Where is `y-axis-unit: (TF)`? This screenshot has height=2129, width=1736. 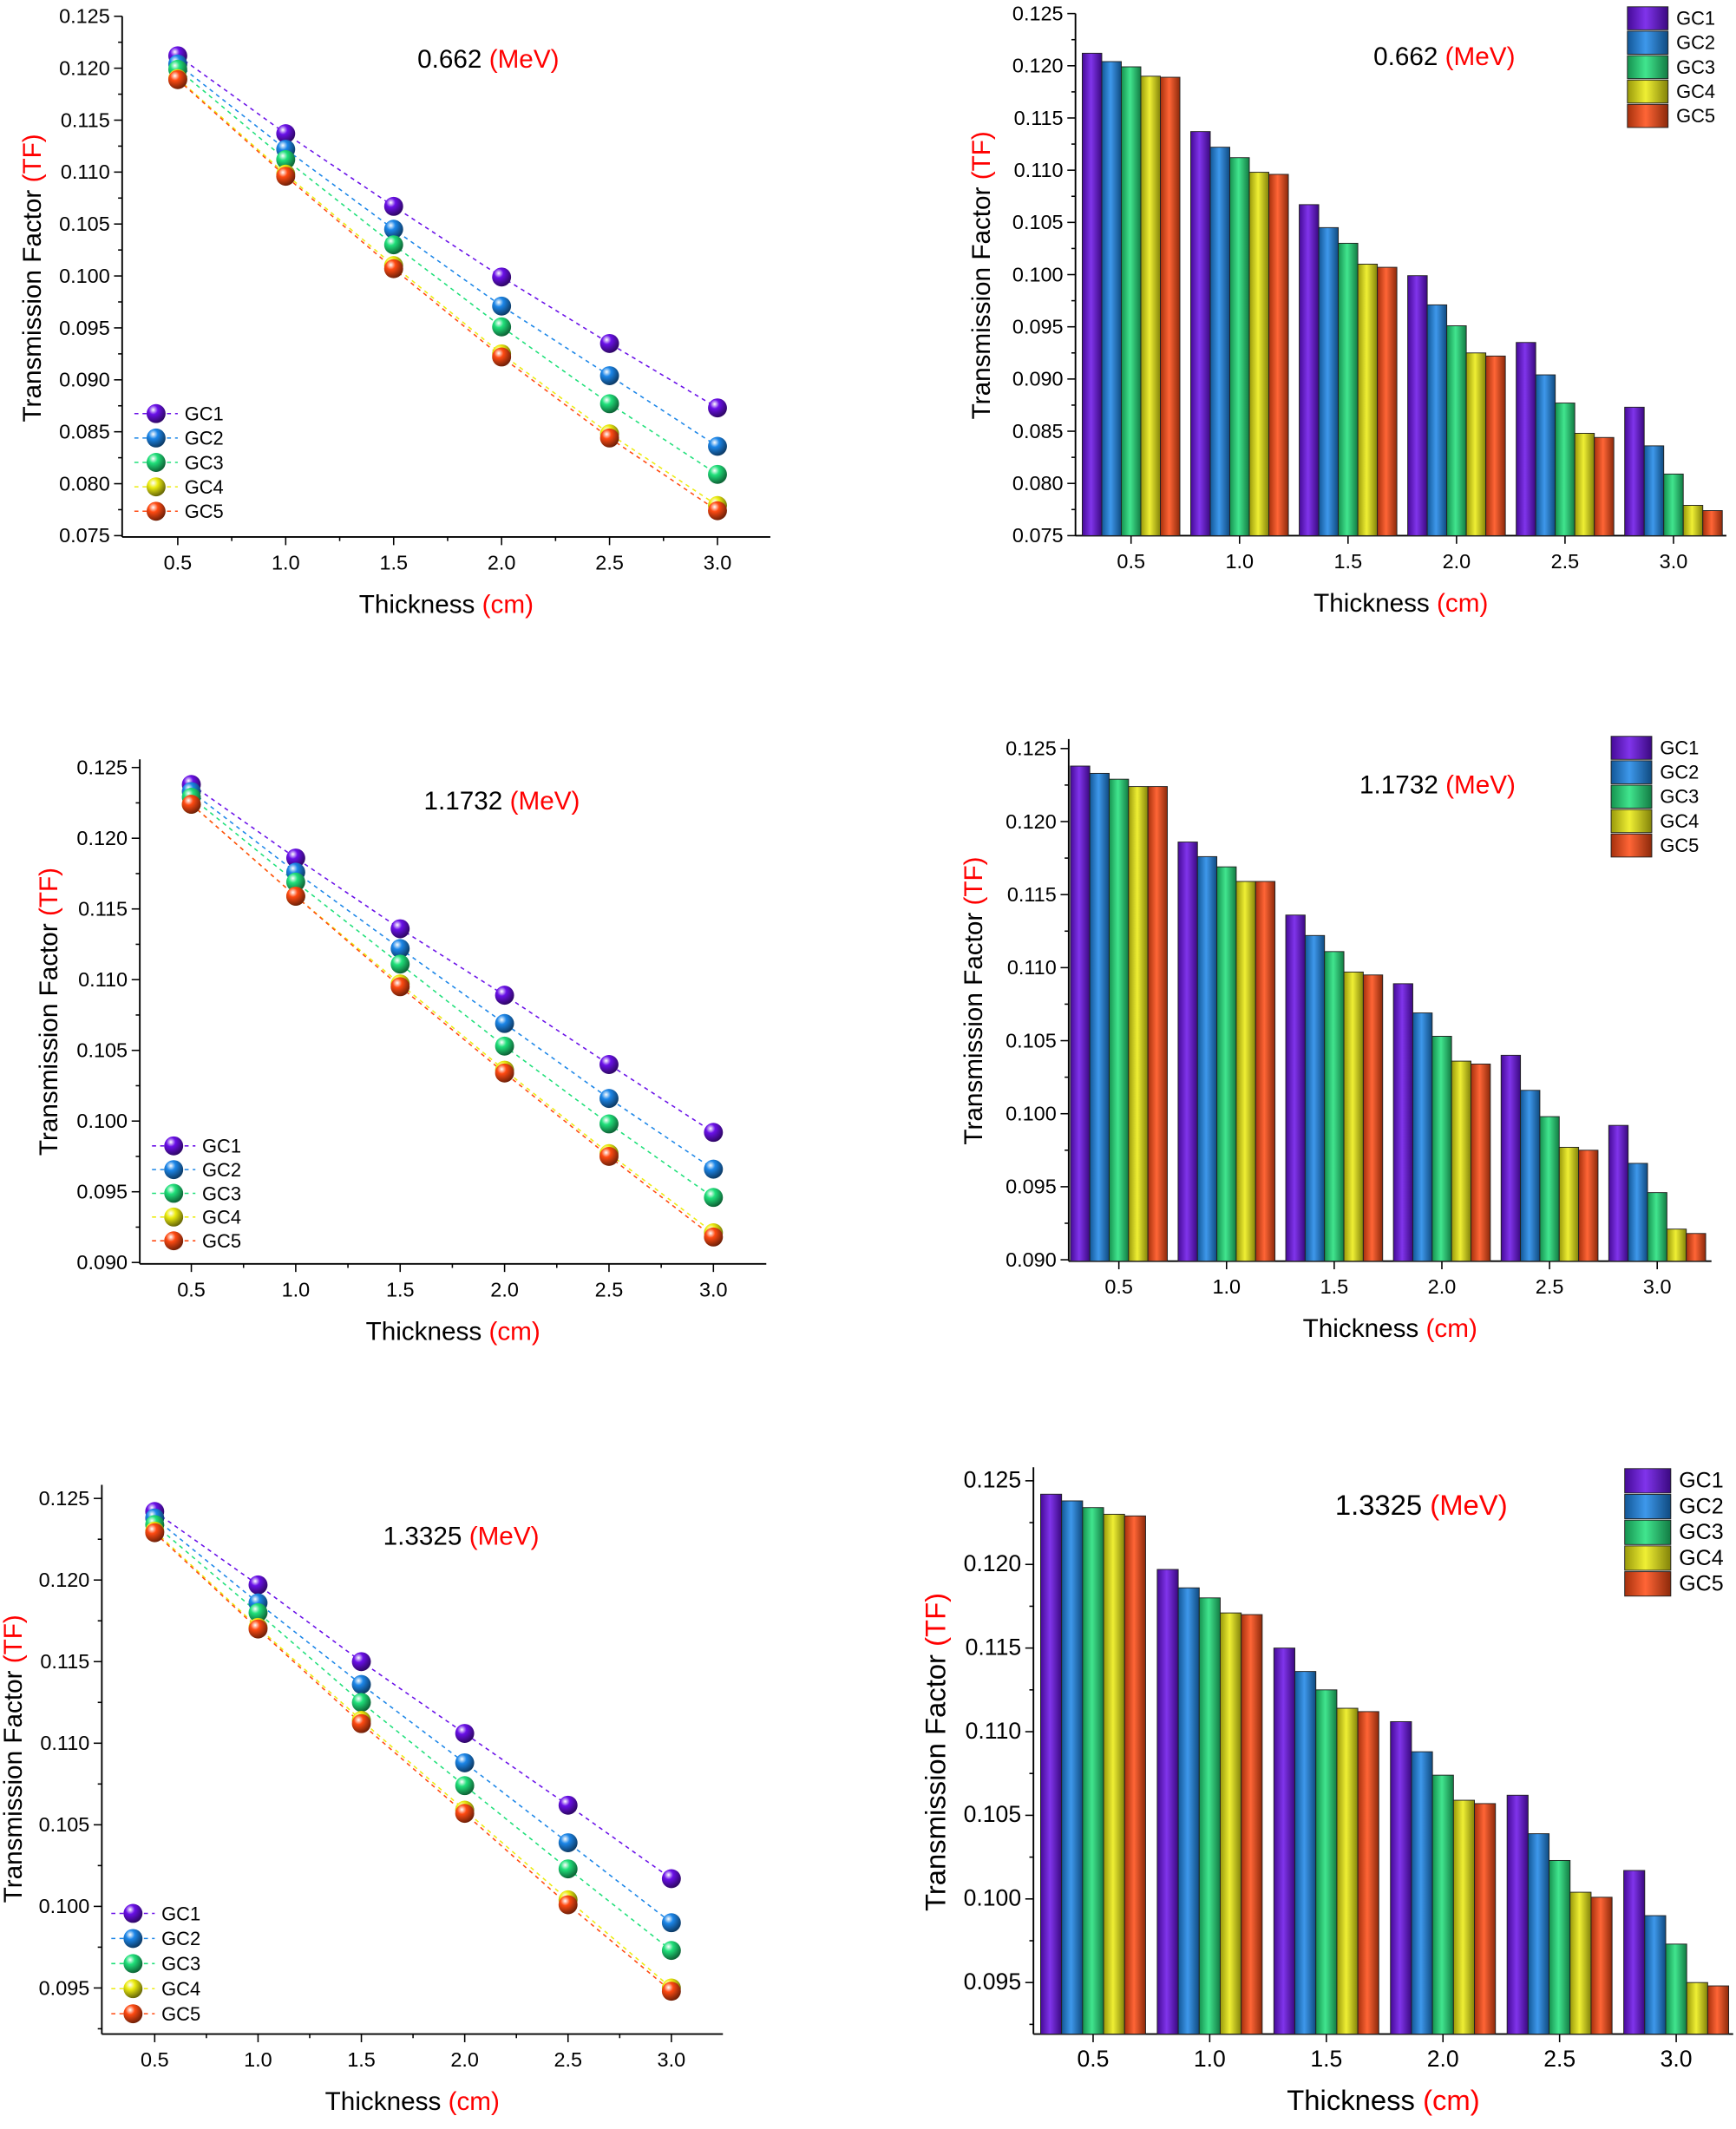 y-axis-unit: (TF) is located at coordinates (32, 158).